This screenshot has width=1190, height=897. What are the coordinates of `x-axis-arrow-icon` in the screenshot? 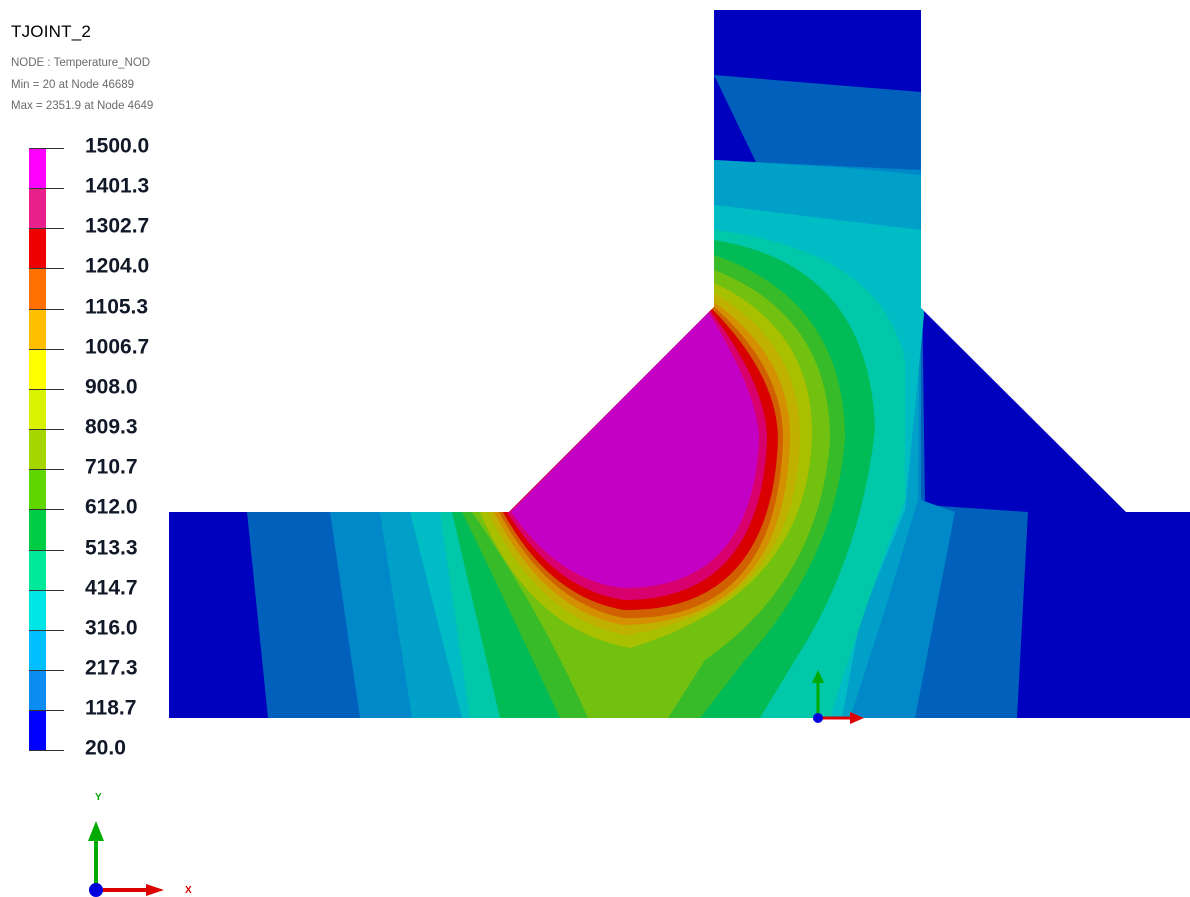 It's located at (155, 890).